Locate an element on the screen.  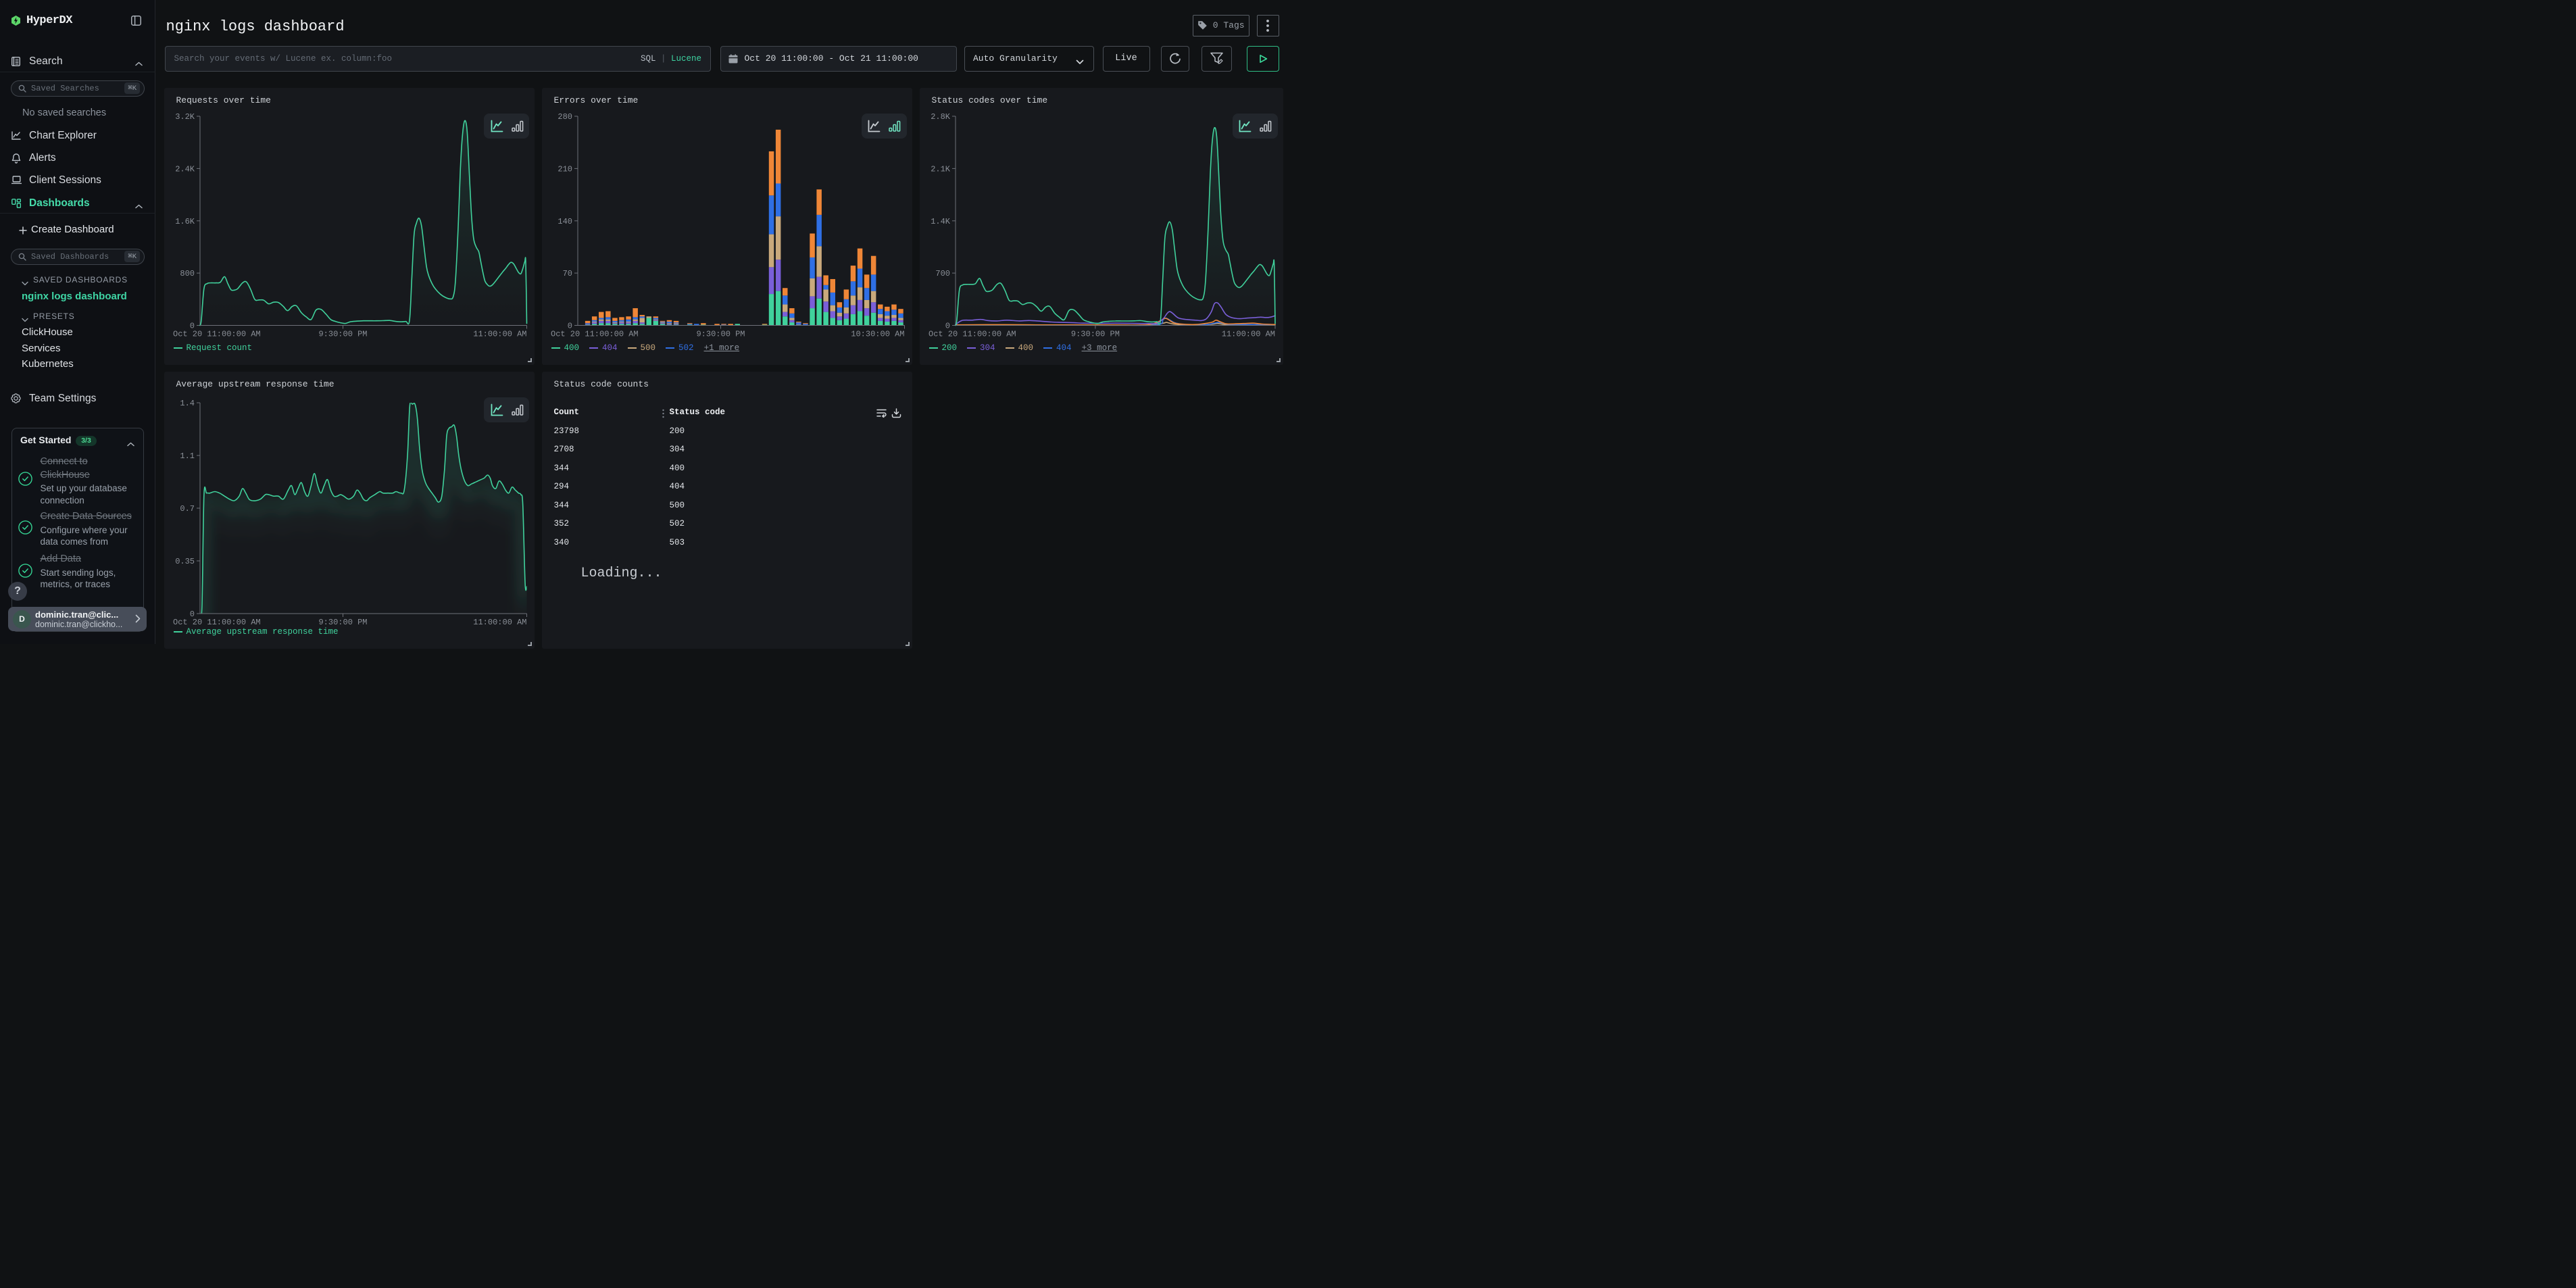
svg-text: 1.6K is located at coordinates (185, 222).